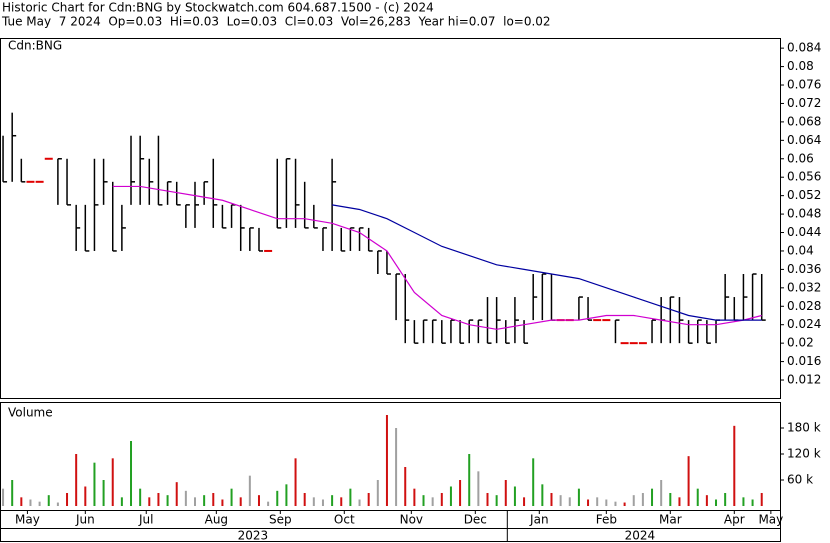 The width and height of the screenshot is (830, 543). What do you see at coordinates (804, 306) in the screenshot?
I see `y-tick-label: 0.028` at bounding box center [804, 306].